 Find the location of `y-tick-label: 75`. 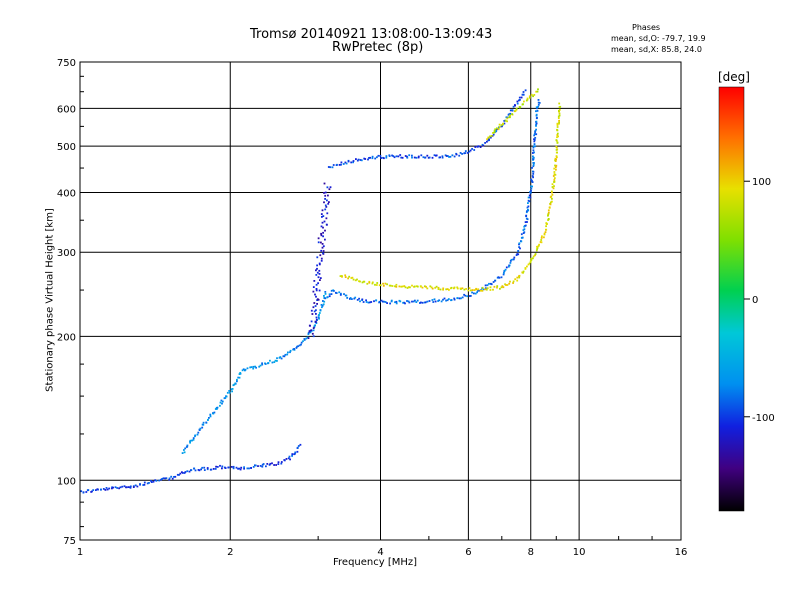

y-tick-label: 75 is located at coordinates (69, 541).